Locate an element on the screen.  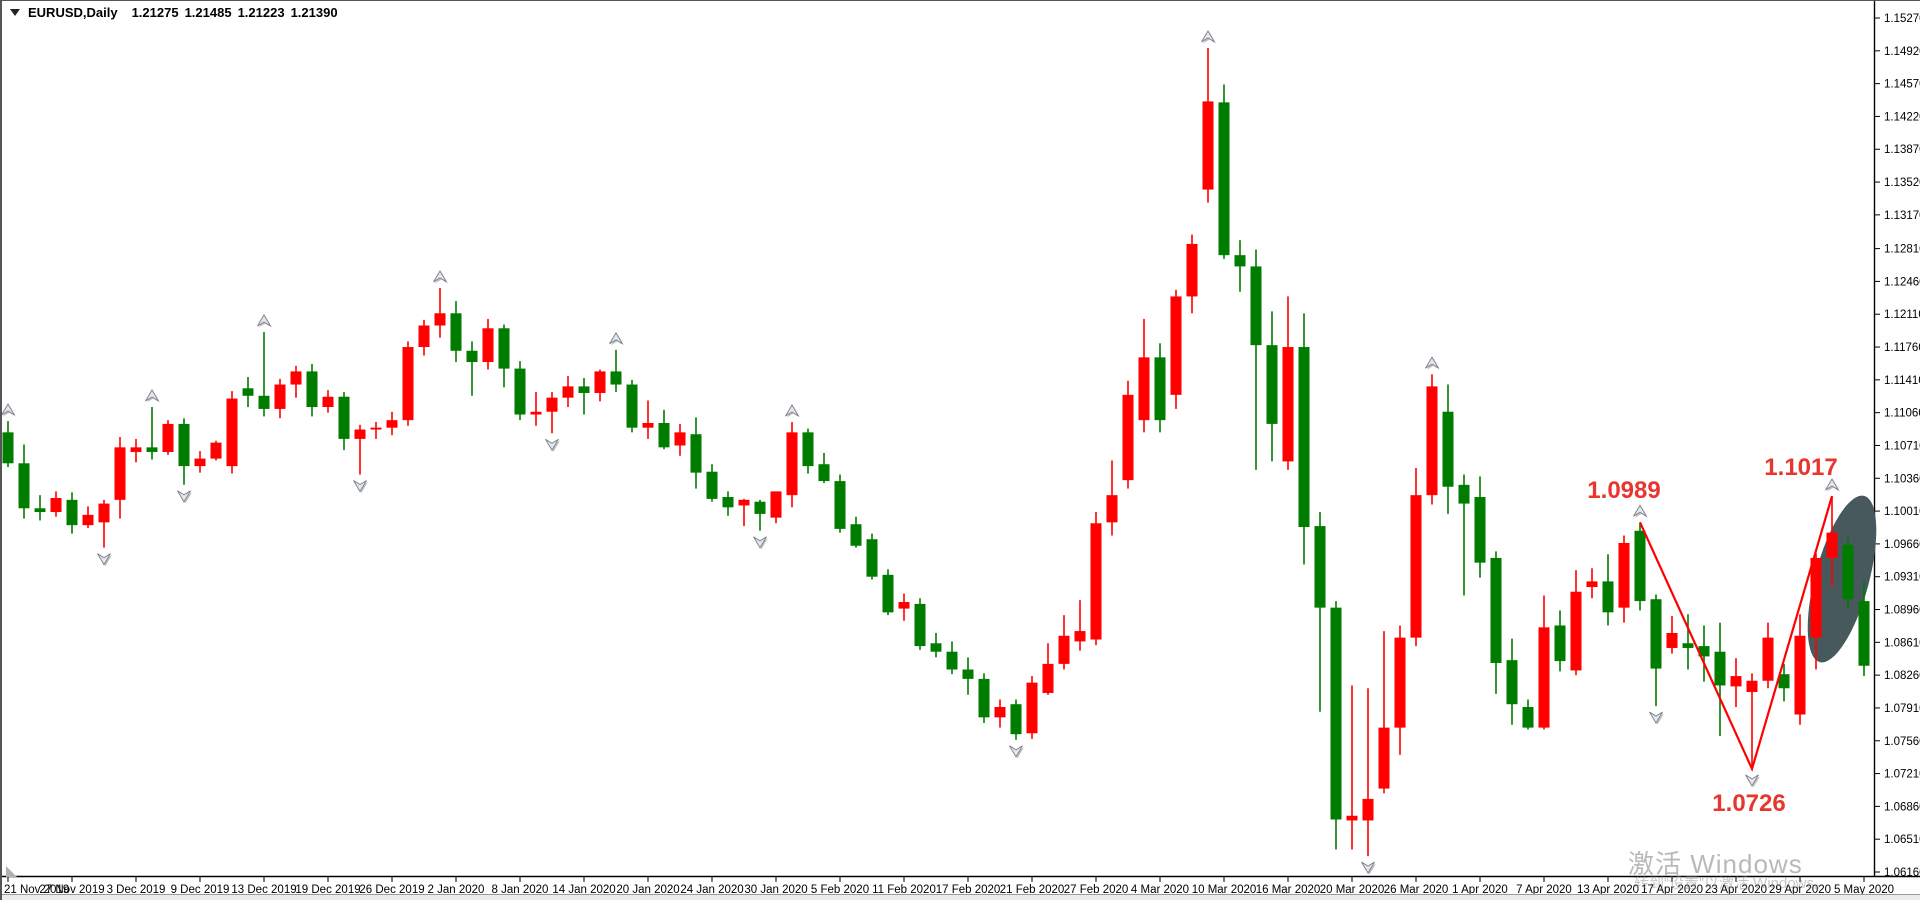
zigzag-line is located at coordinates (1736, 634).